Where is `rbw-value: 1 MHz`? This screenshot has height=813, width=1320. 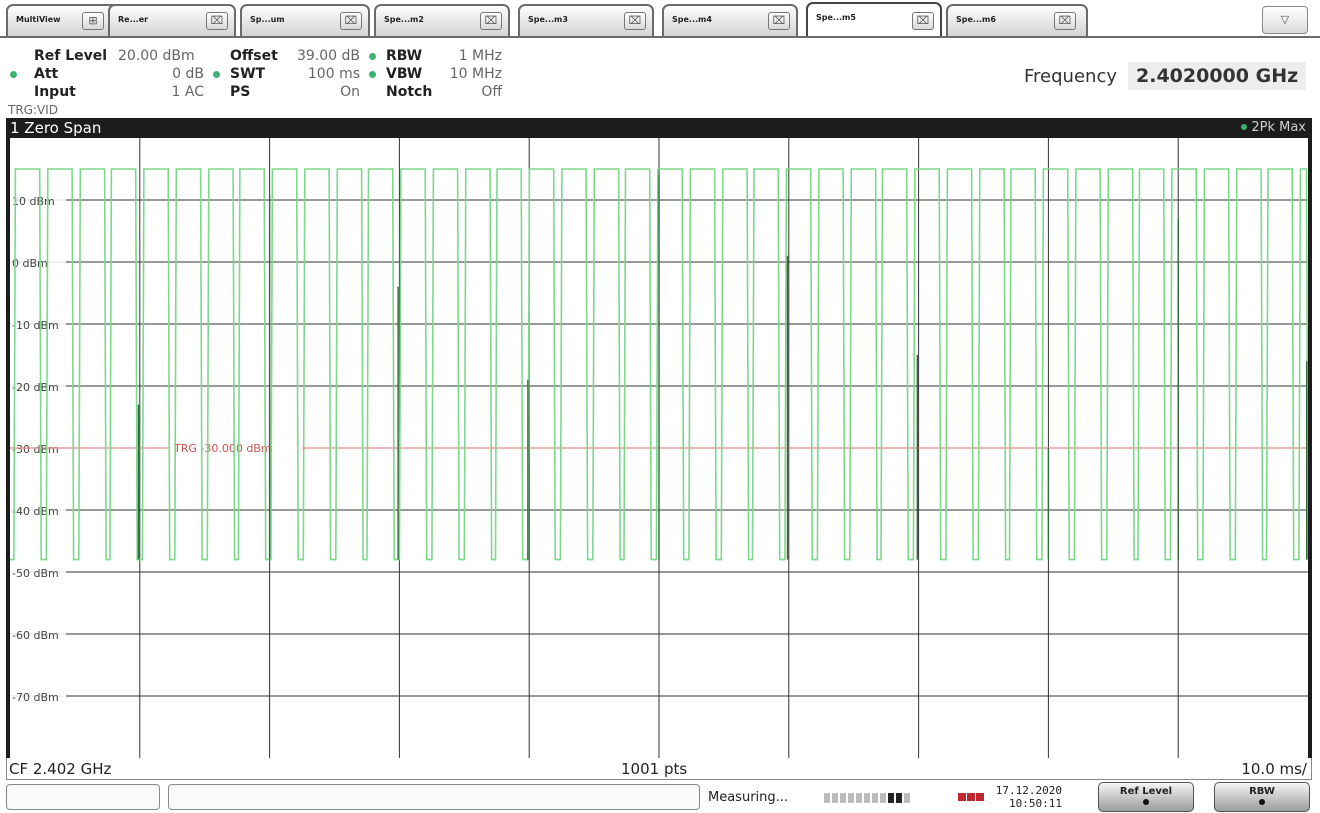
rbw-value: 1 MHz is located at coordinates (480, 56).